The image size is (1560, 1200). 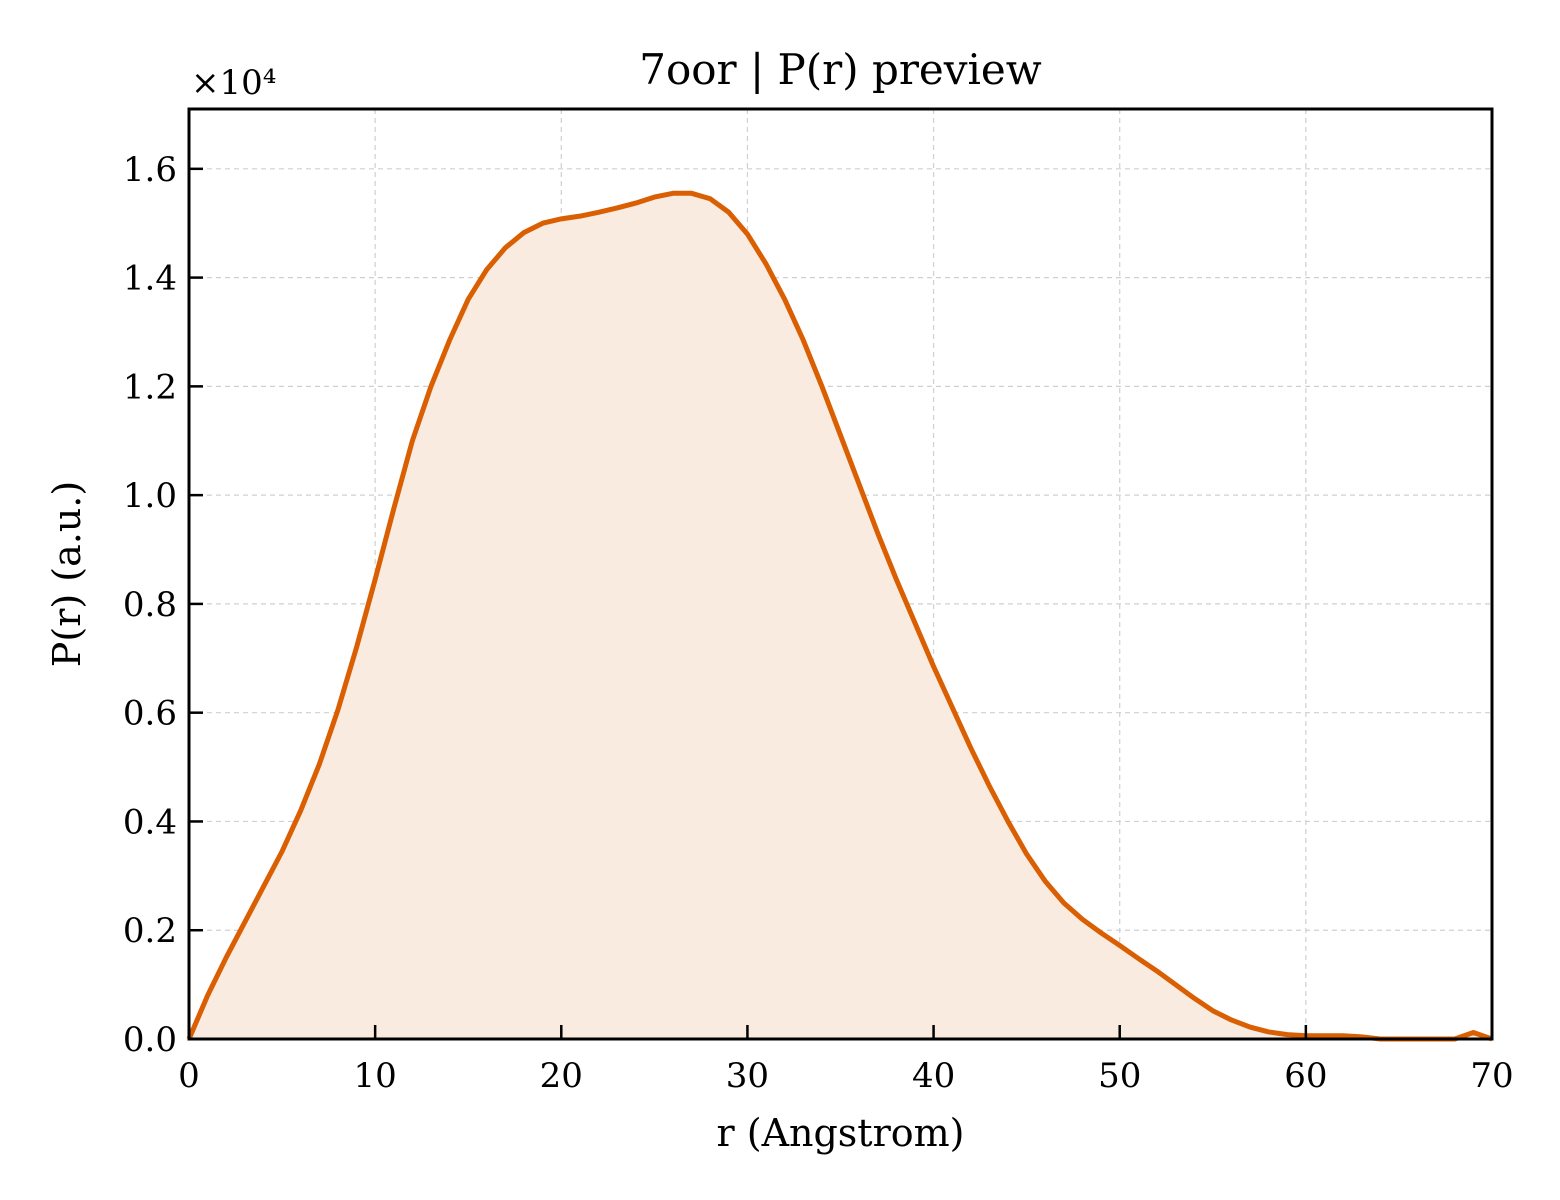 I want to click on x-tick-label-5: 50, so click(x=1119, y=1076).